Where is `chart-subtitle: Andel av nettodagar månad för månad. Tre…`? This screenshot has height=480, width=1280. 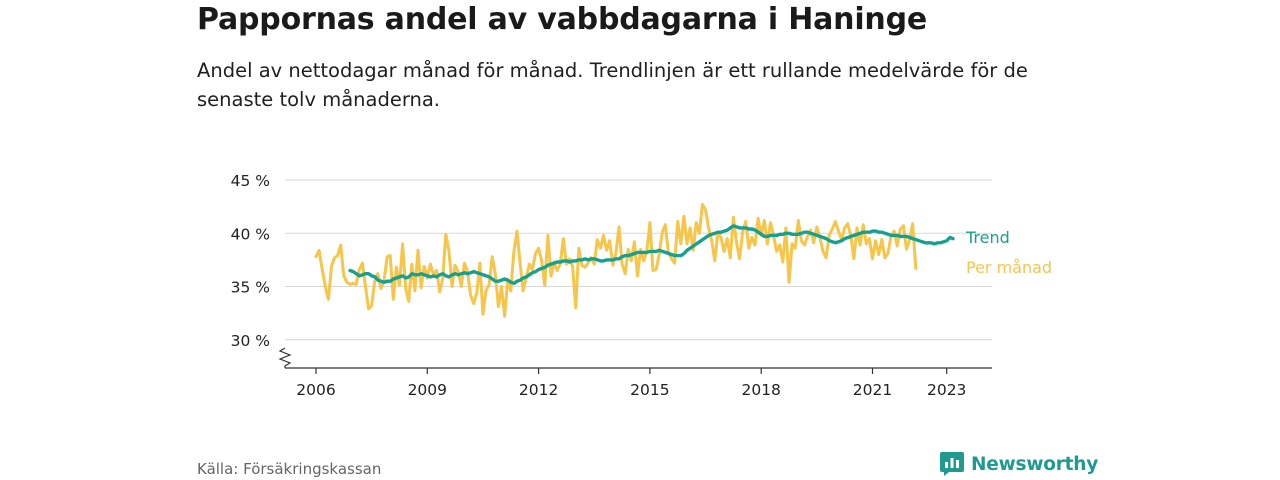 chart-subtitle: Andel av nettodagar månad för månad. Tre… is located at coordinates (612, 85).